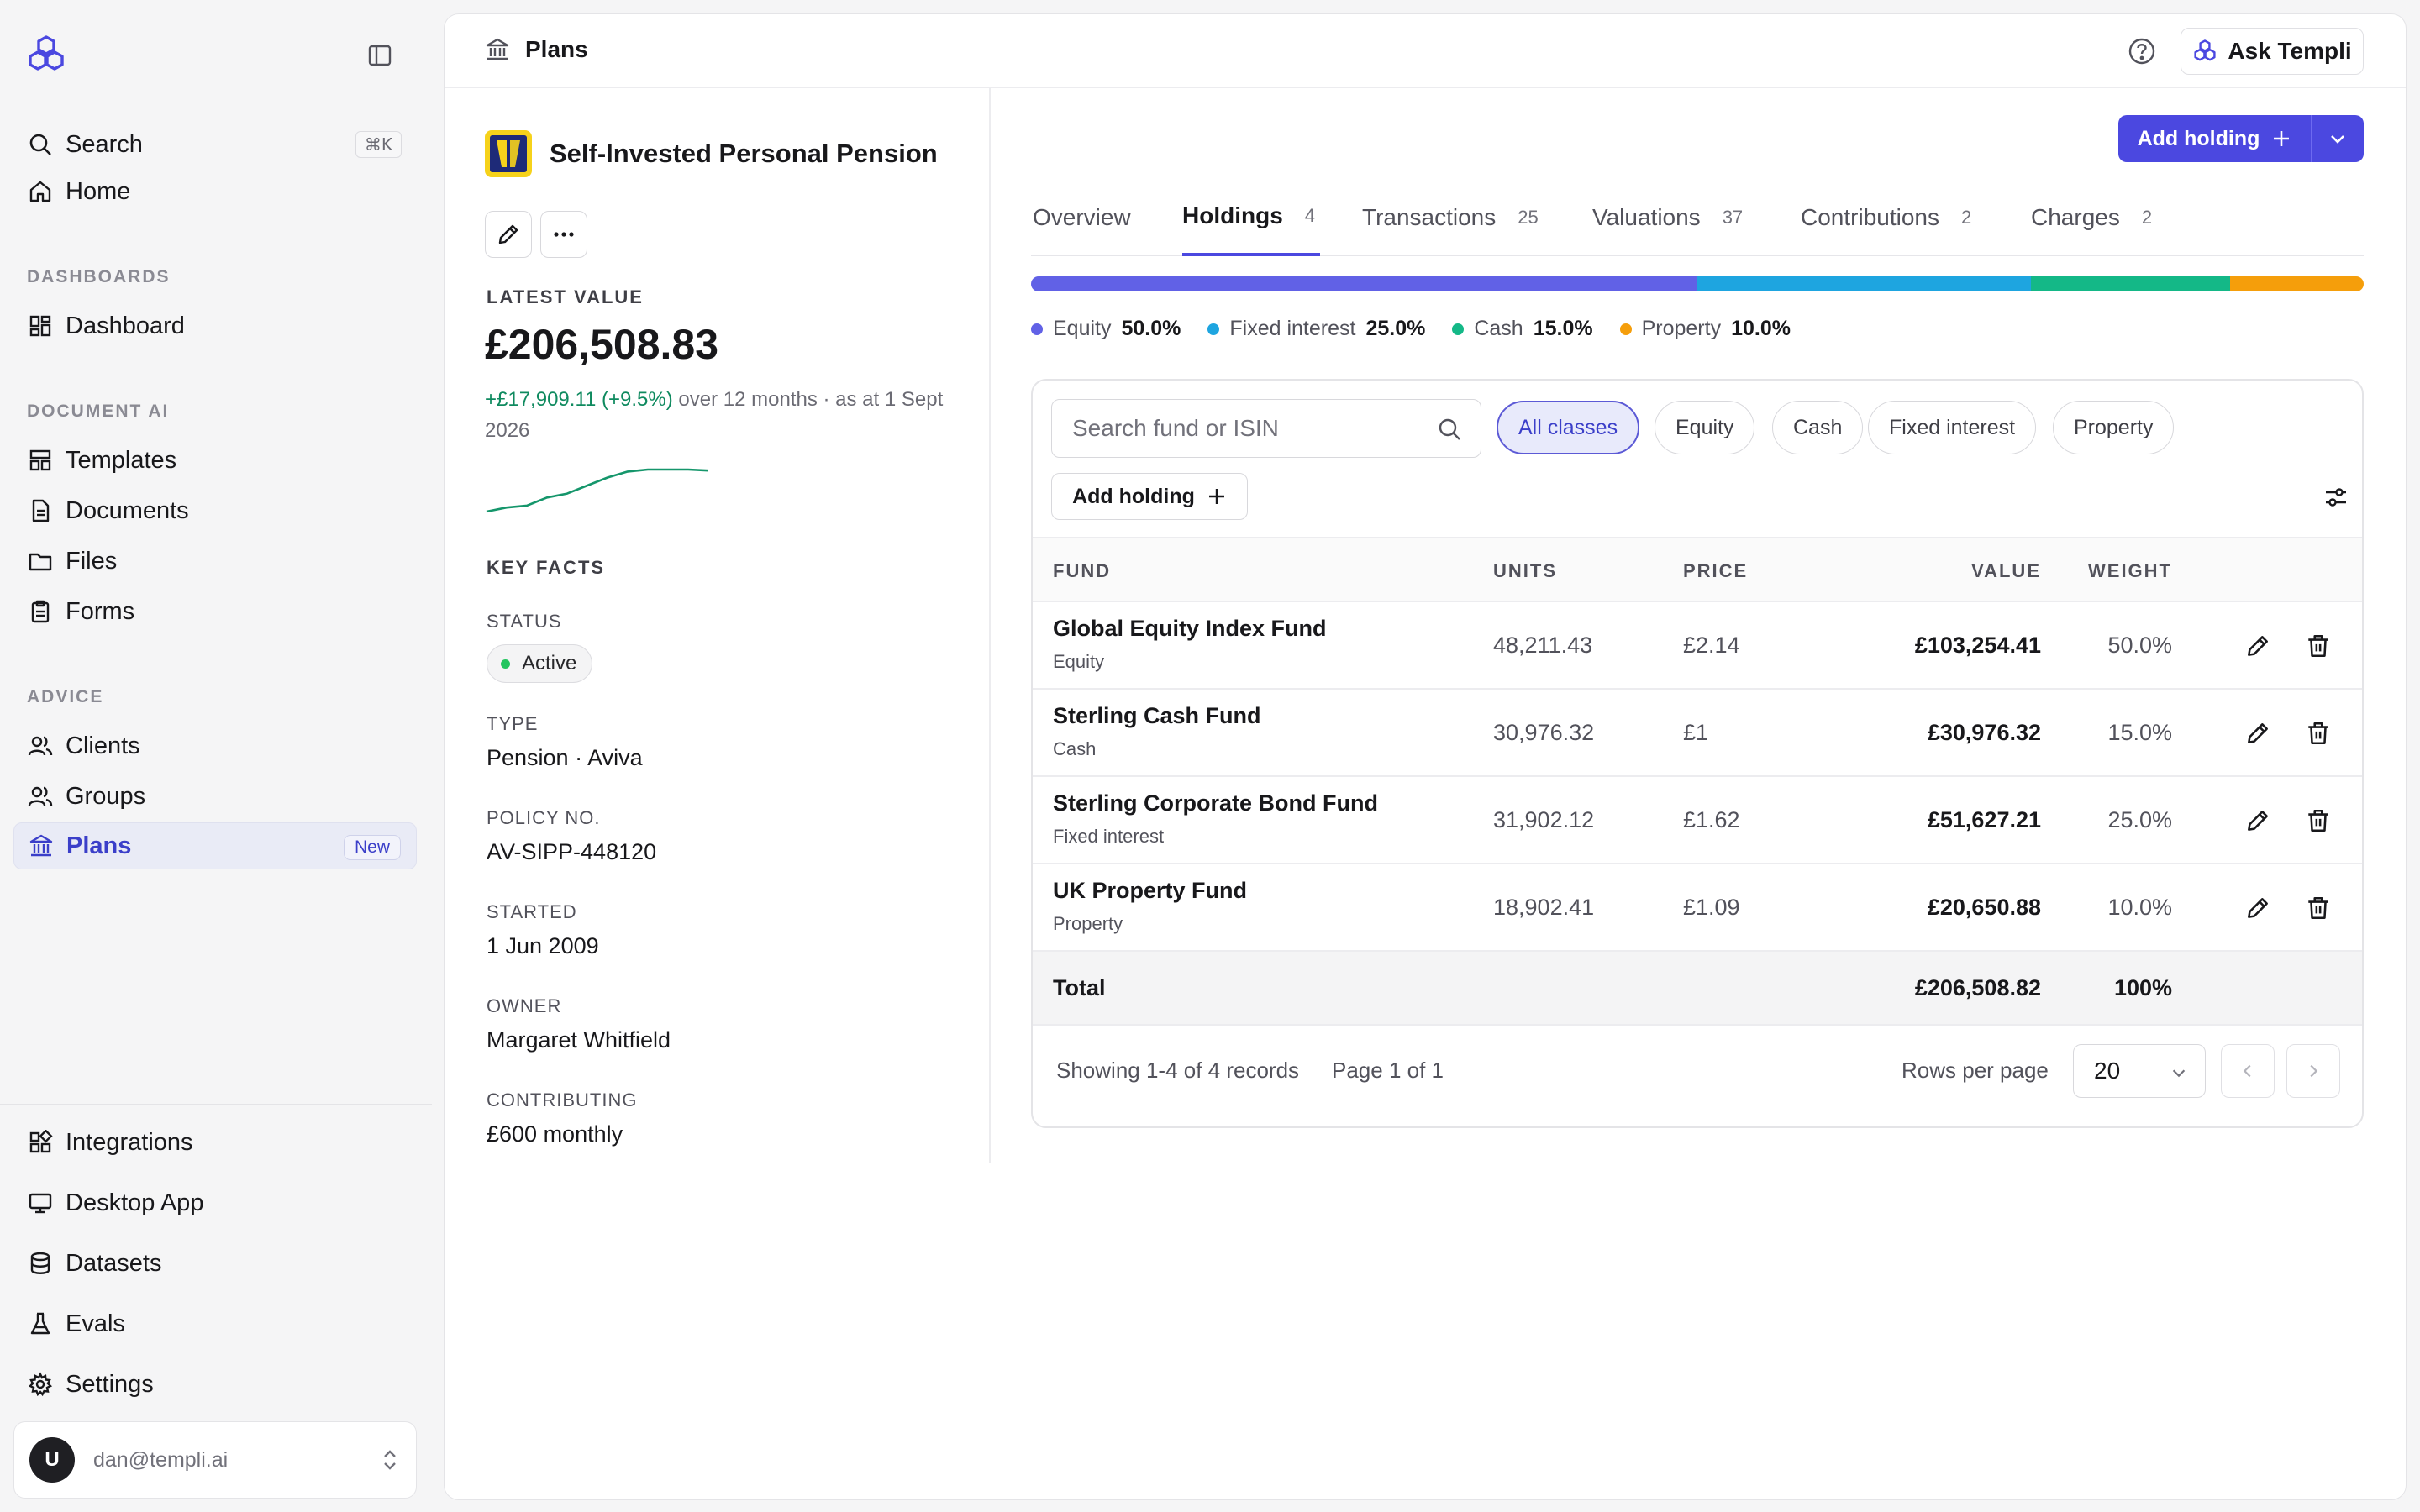  What do you see at coordinates (1818, 427) in the screenshot?
I see `filter-cash: Cash` at bounding box center [1818, 427].